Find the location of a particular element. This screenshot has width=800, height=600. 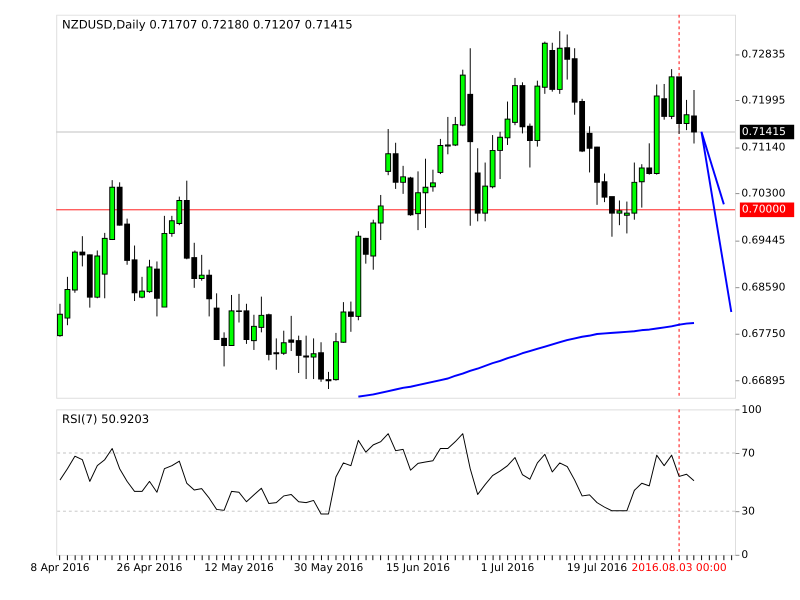

x-tick-label: 12 May 2016 is located at coordinates (239, 567).